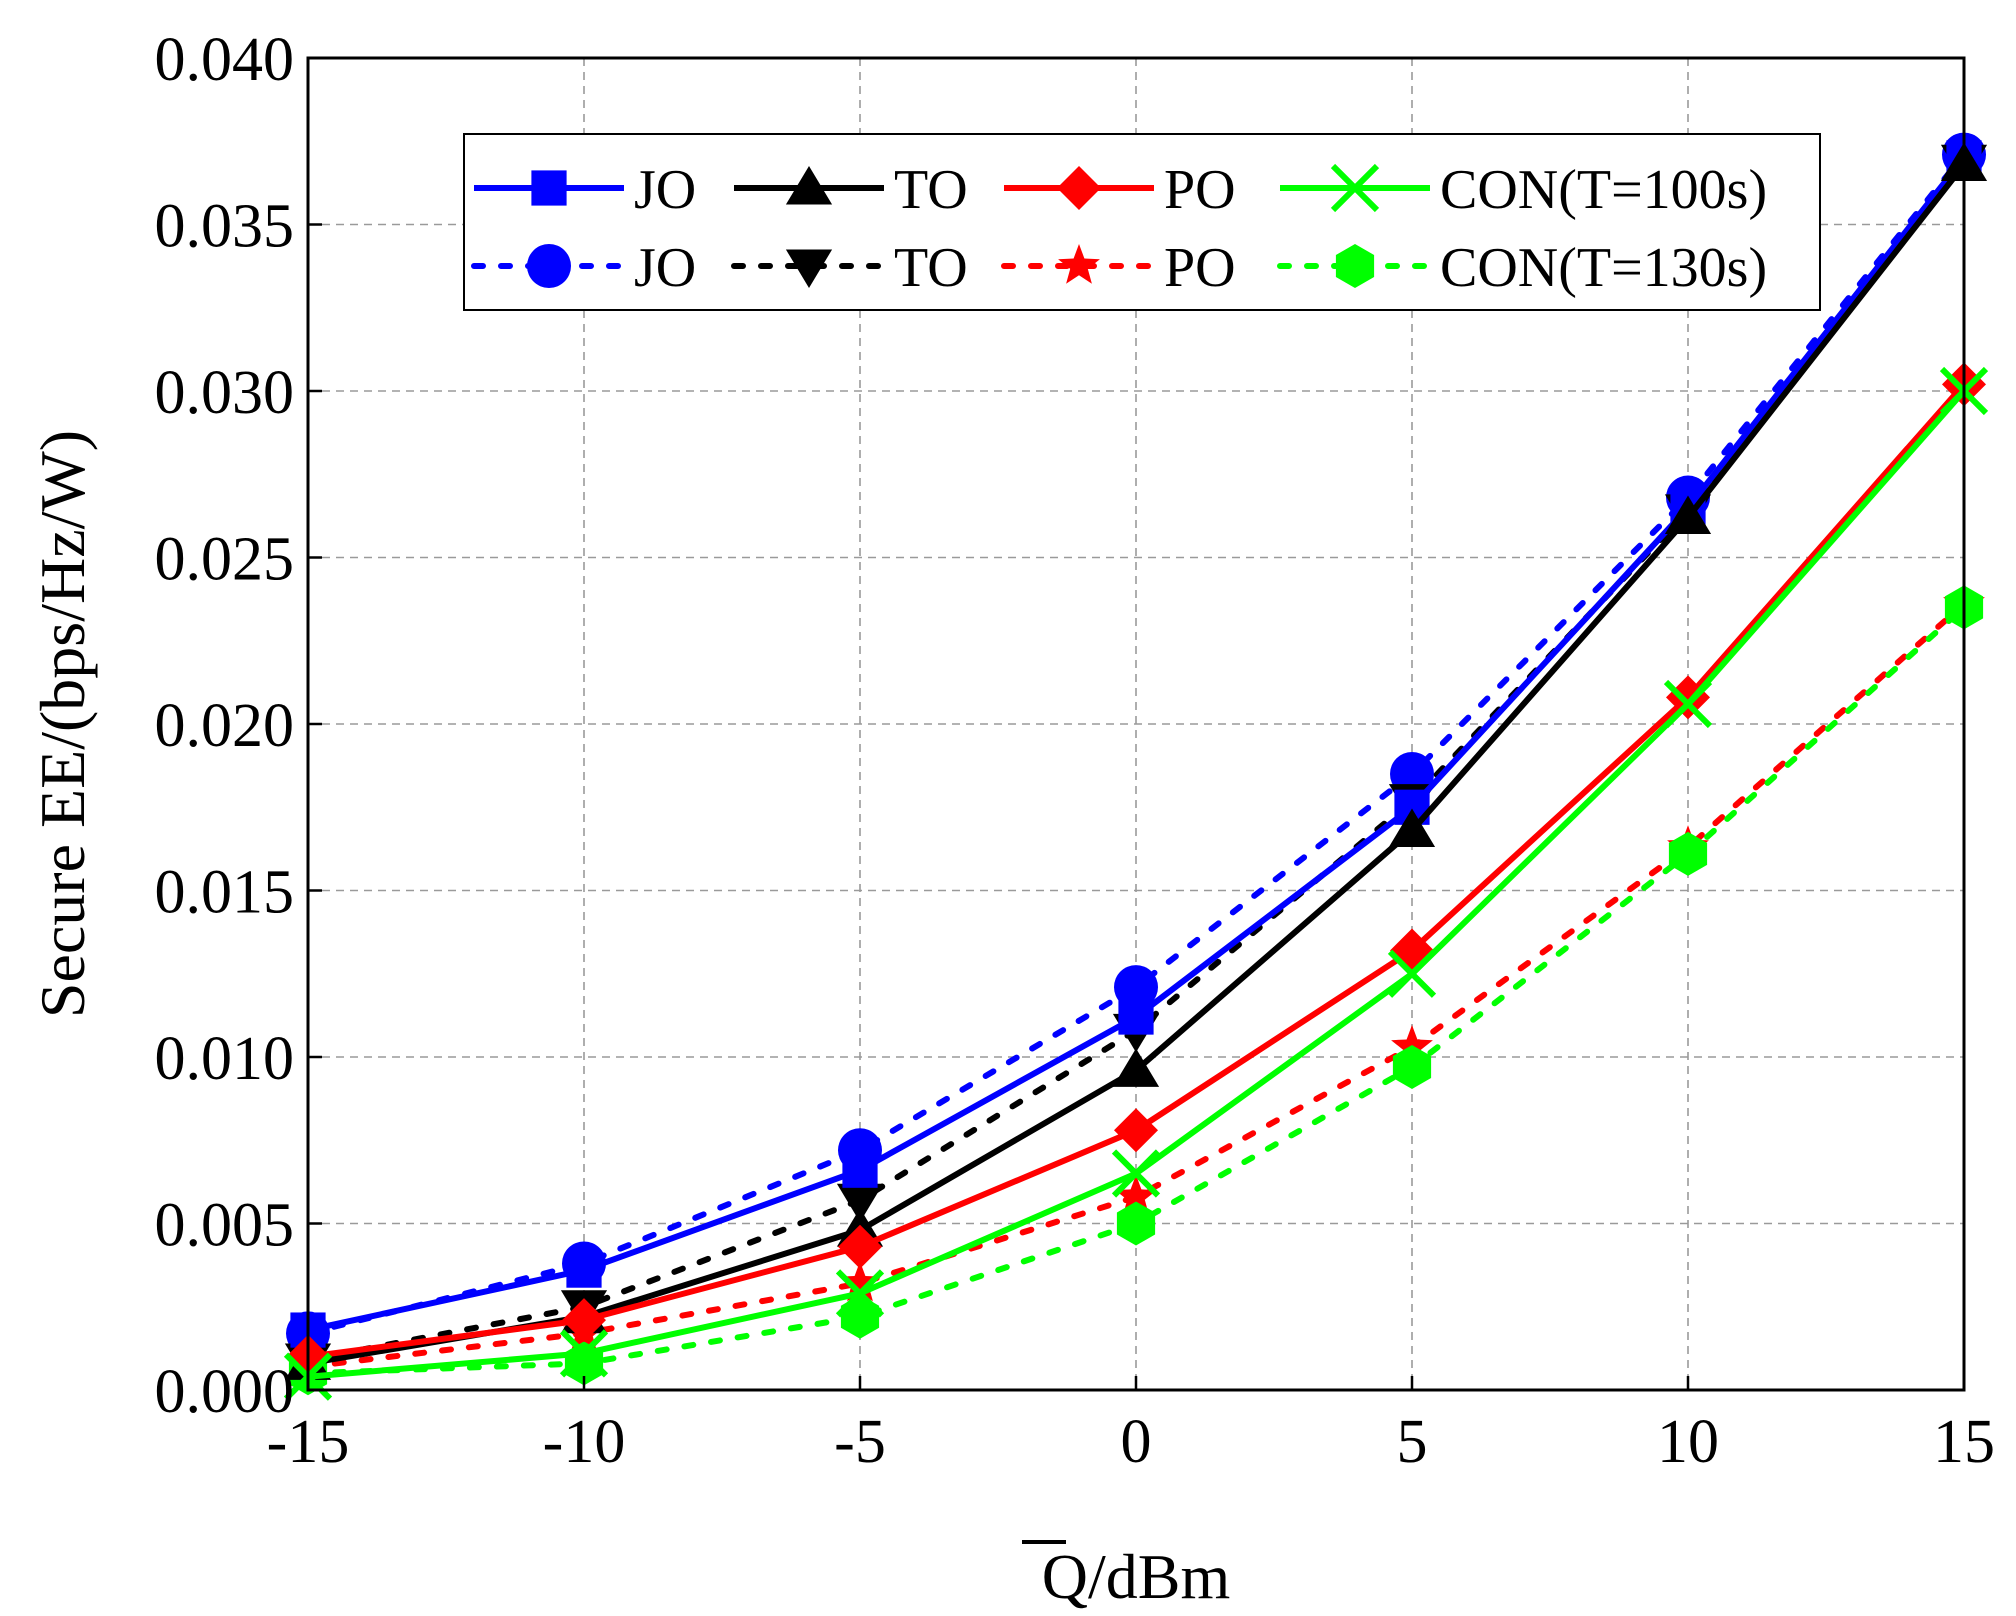  What do you see at coordinates (62, 724) in the screenshot?
I see `y-axis-title: Secure EE/(bps/Hz/W)` at bounding box center [62, 724].